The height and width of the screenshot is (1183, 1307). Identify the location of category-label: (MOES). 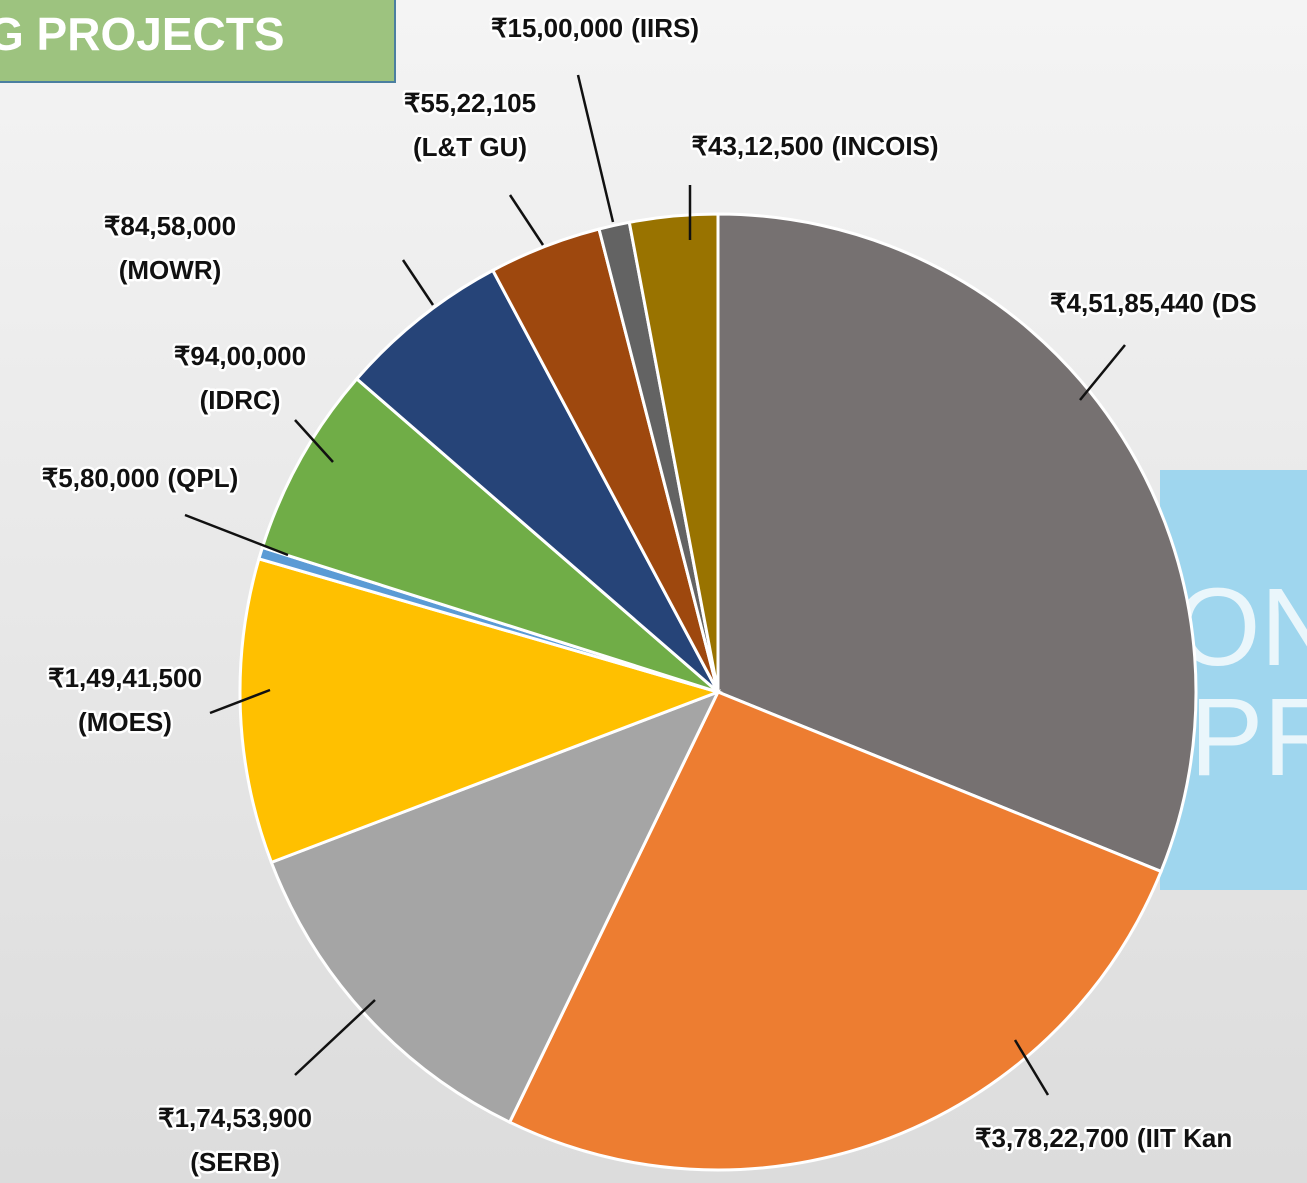
(125, 722).